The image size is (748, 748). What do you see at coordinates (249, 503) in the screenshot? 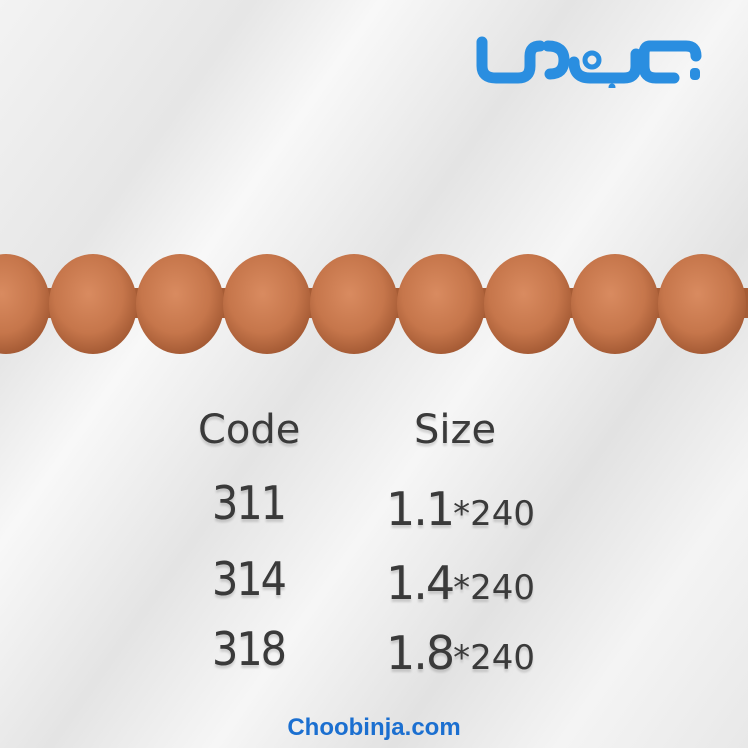
I see `code-value: 311` at bounding box center [249, 503].